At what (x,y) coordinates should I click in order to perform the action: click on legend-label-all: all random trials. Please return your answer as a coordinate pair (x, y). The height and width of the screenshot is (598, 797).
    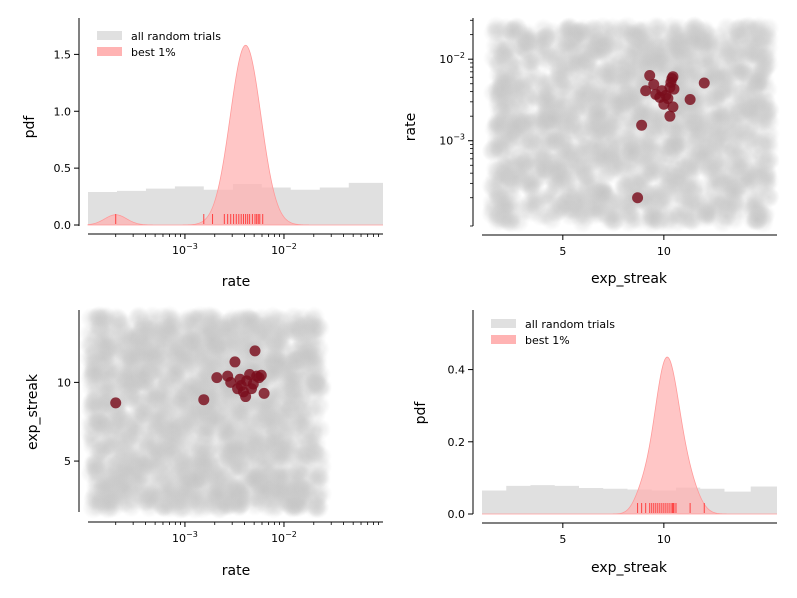
    Looking at the image, I should click on (176, 36).